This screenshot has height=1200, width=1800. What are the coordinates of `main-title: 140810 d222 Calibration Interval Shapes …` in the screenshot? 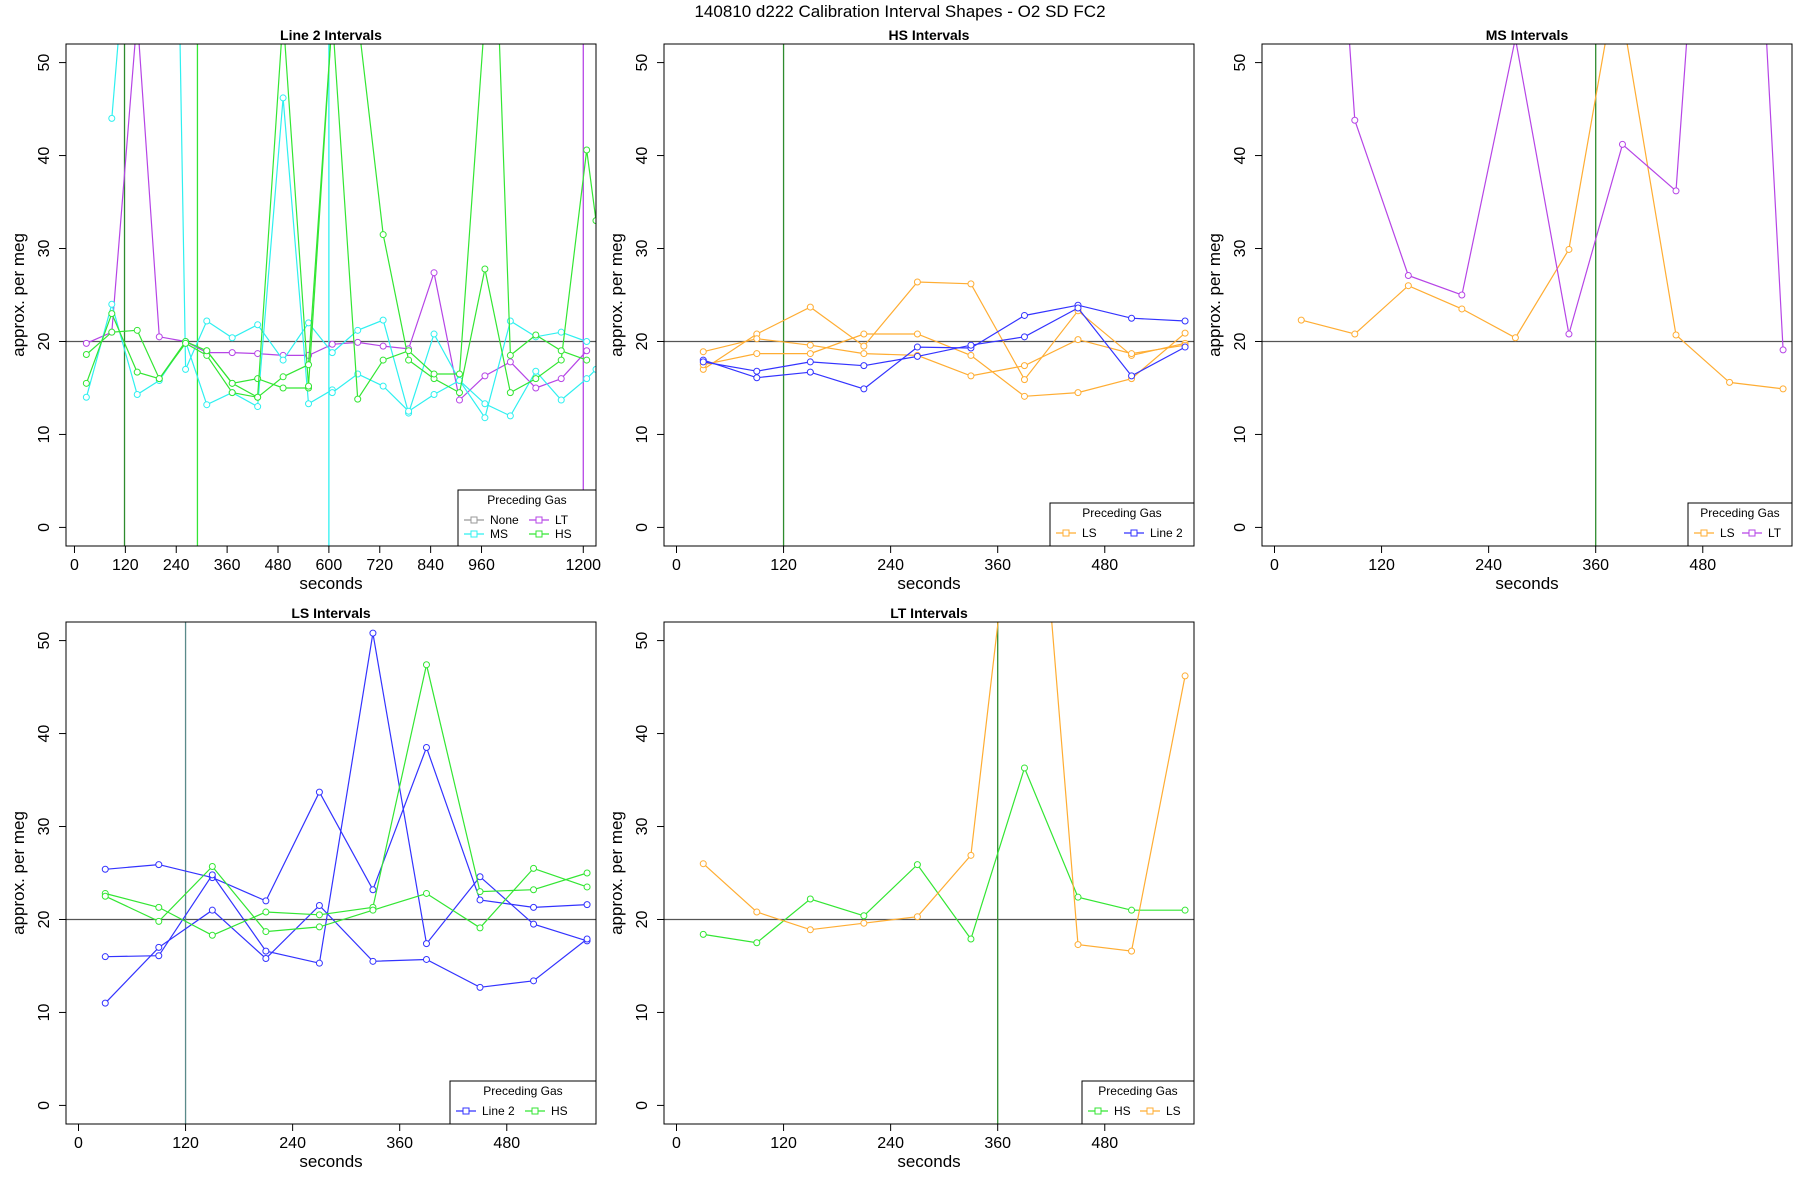 It's located at (899, 11).